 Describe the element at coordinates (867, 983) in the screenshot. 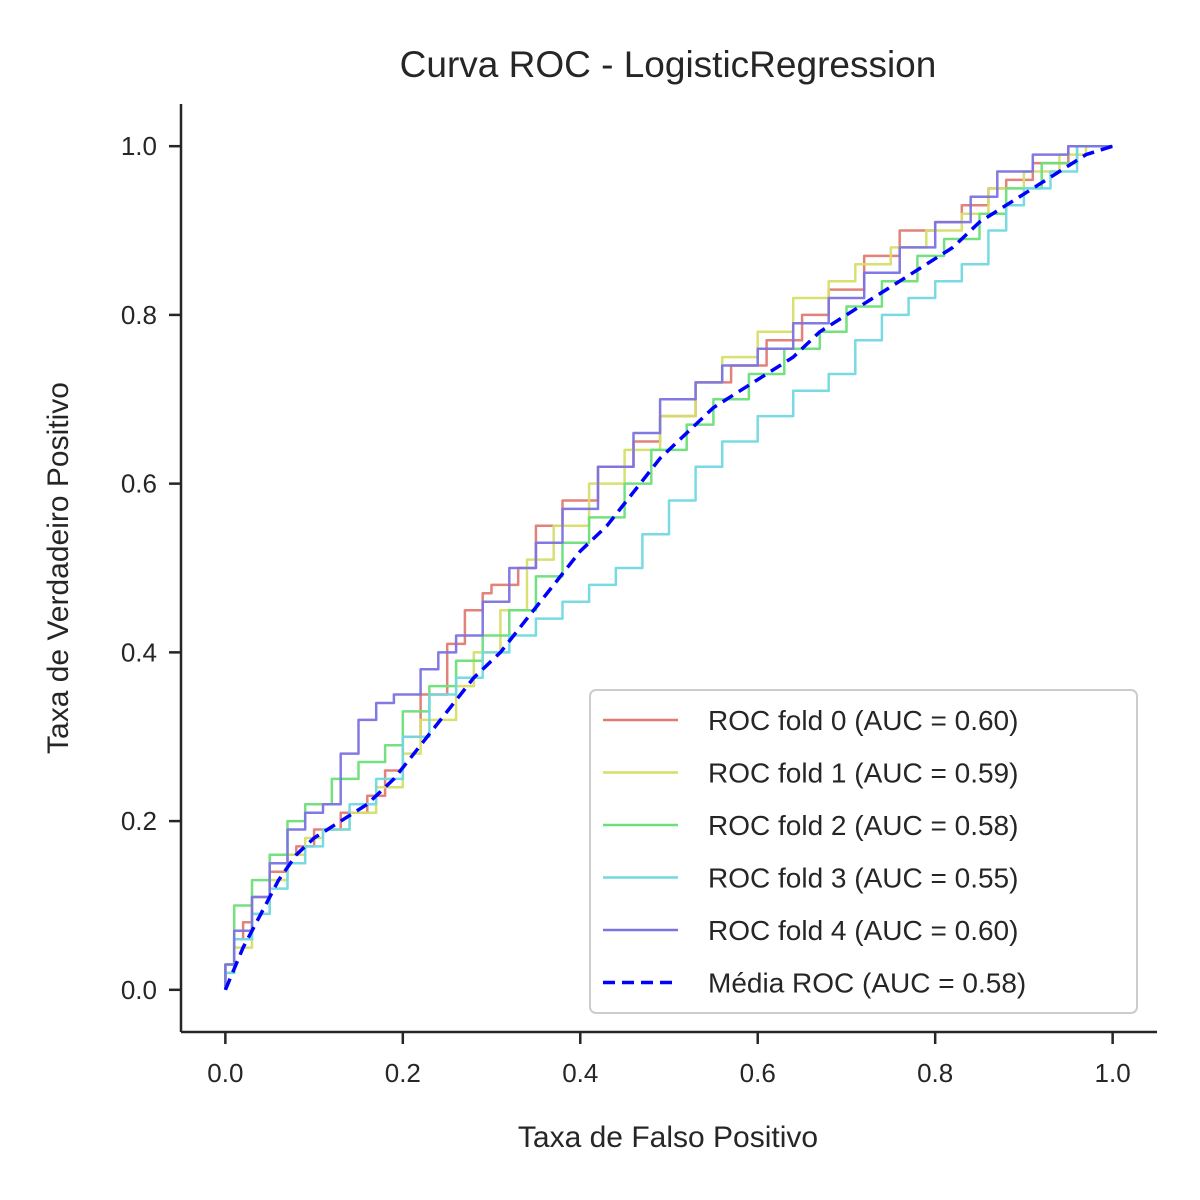

I see `legend-entry-label: Média ROC (AUC = 0.58)` at that location.